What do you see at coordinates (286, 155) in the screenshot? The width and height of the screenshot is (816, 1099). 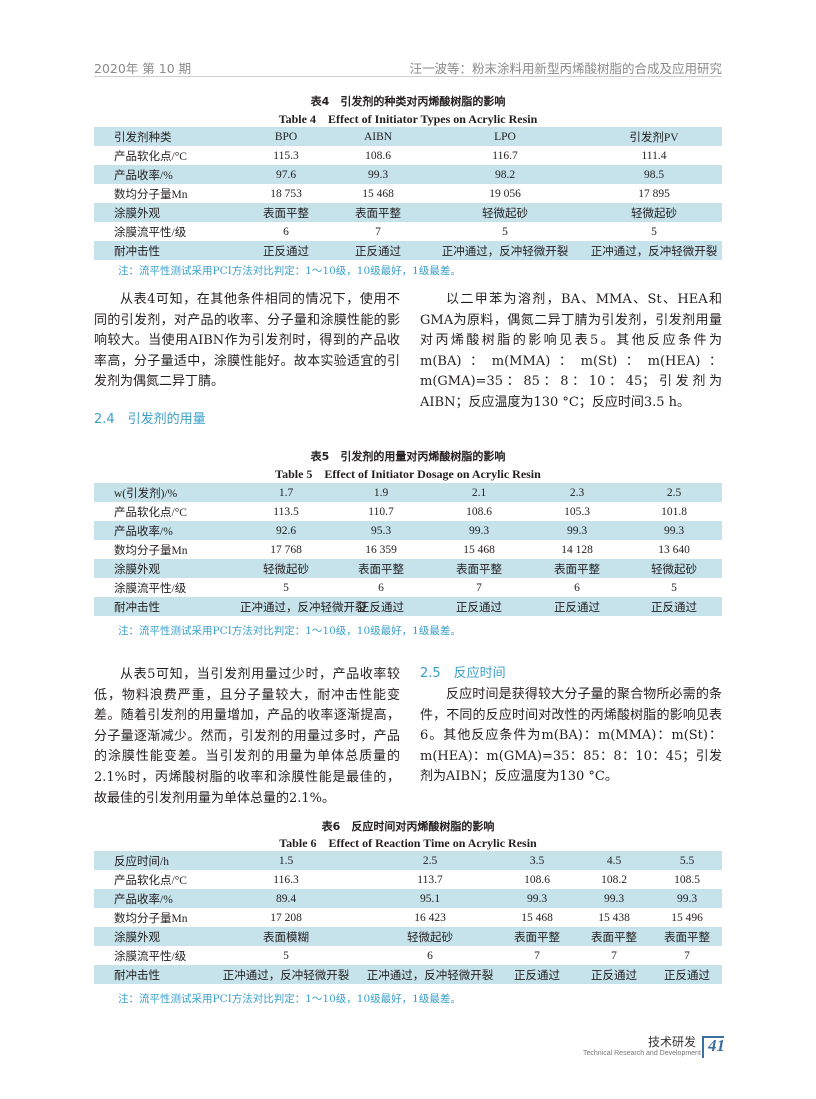 I see `table-cell: 115.3` at bounding box center [286, 155].